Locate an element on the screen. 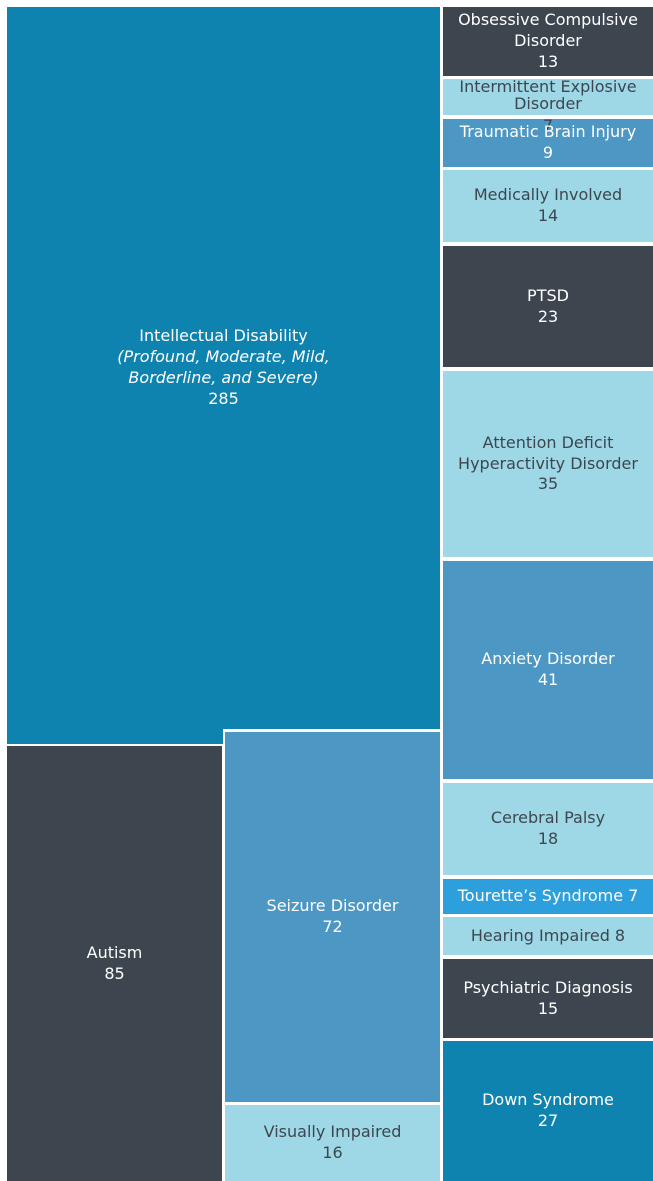 The height and width of the screenshot is (1181, 653). tile-label: Intermittent Explosive Disorder 7 is located at coordinates (548, 105).